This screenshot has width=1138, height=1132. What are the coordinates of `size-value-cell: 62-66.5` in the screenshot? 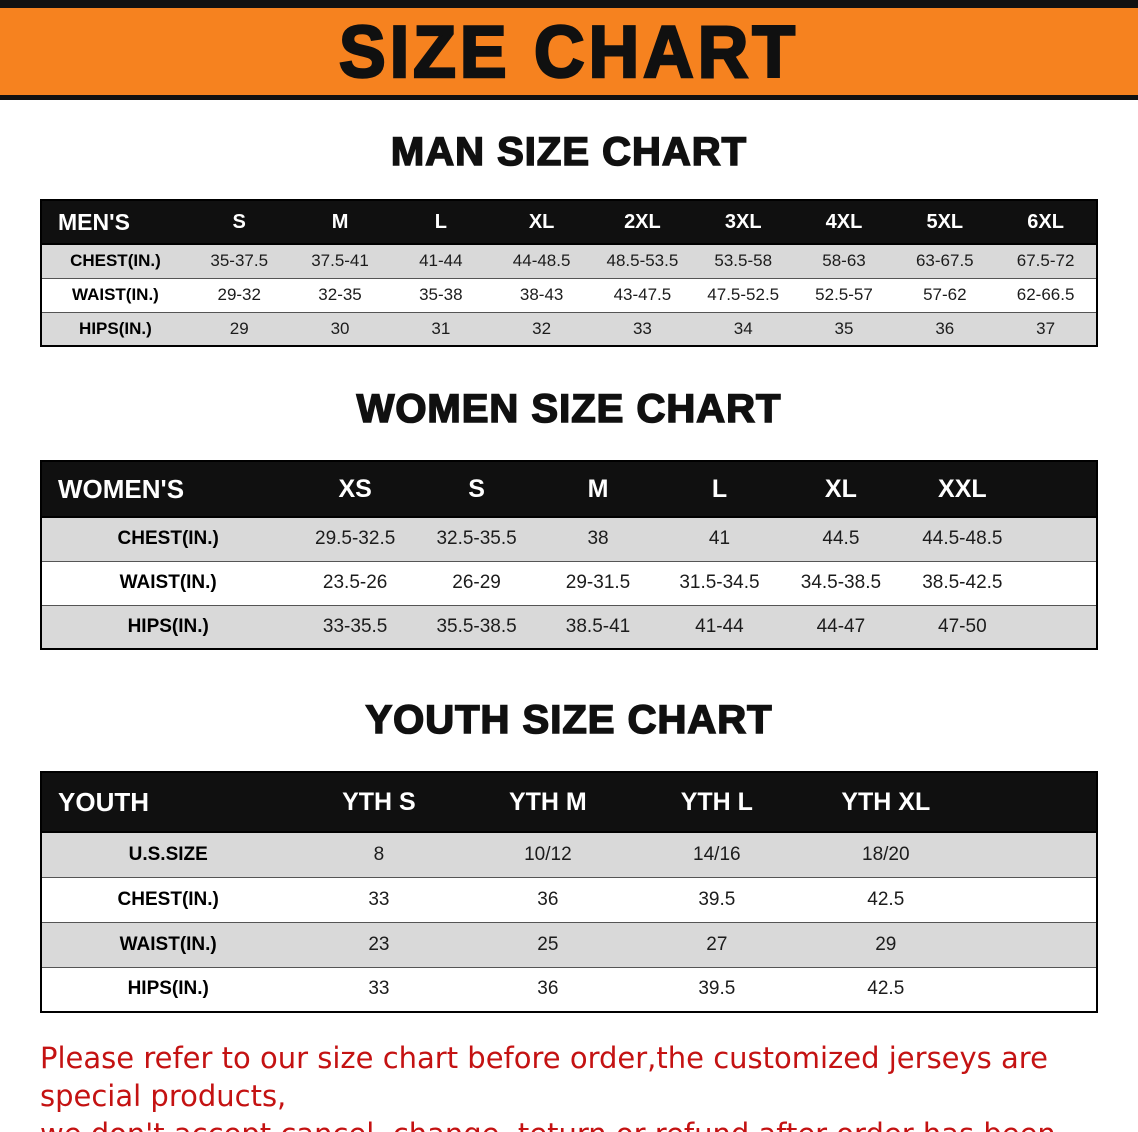 It's located at (1045, 294).